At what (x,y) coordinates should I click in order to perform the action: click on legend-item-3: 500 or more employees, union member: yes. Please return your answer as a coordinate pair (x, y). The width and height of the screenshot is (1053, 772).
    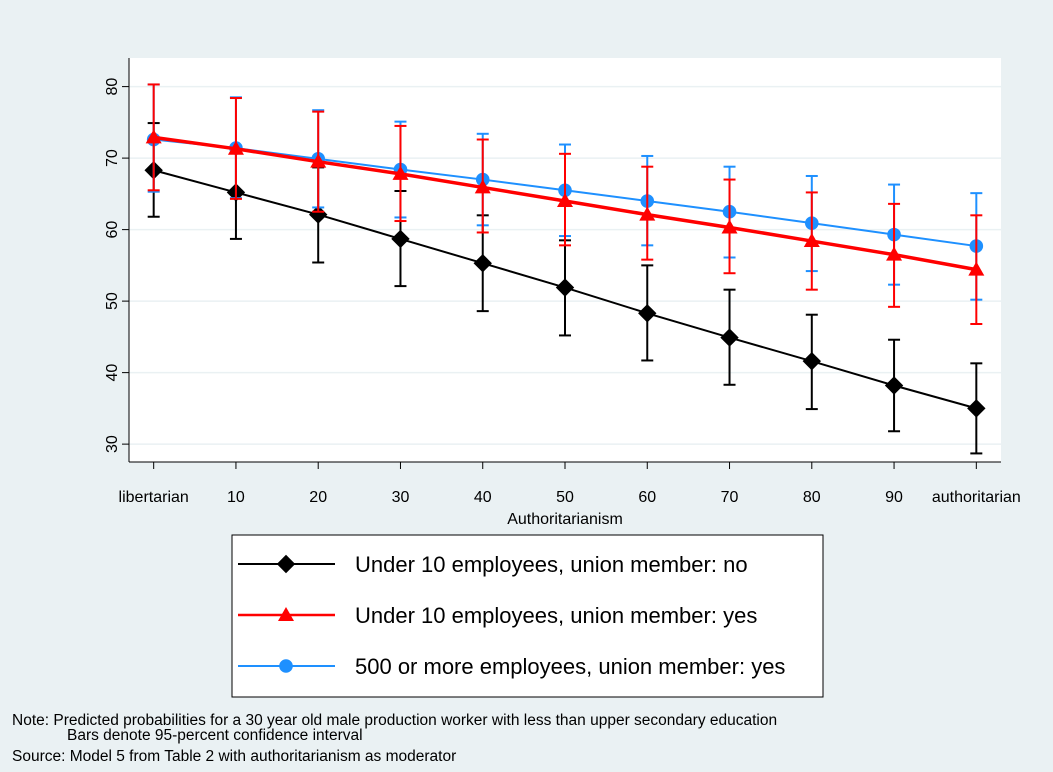
    Looking at the image, I should click on (511, 666).